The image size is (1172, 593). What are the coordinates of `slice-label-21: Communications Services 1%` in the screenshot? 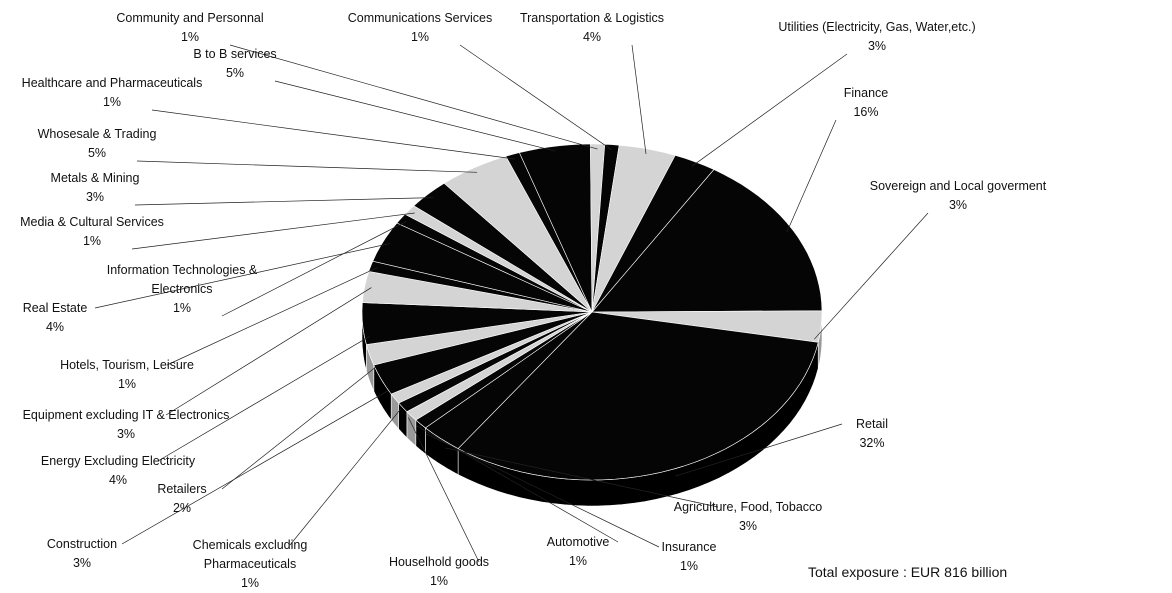 It's located at (420, 27).